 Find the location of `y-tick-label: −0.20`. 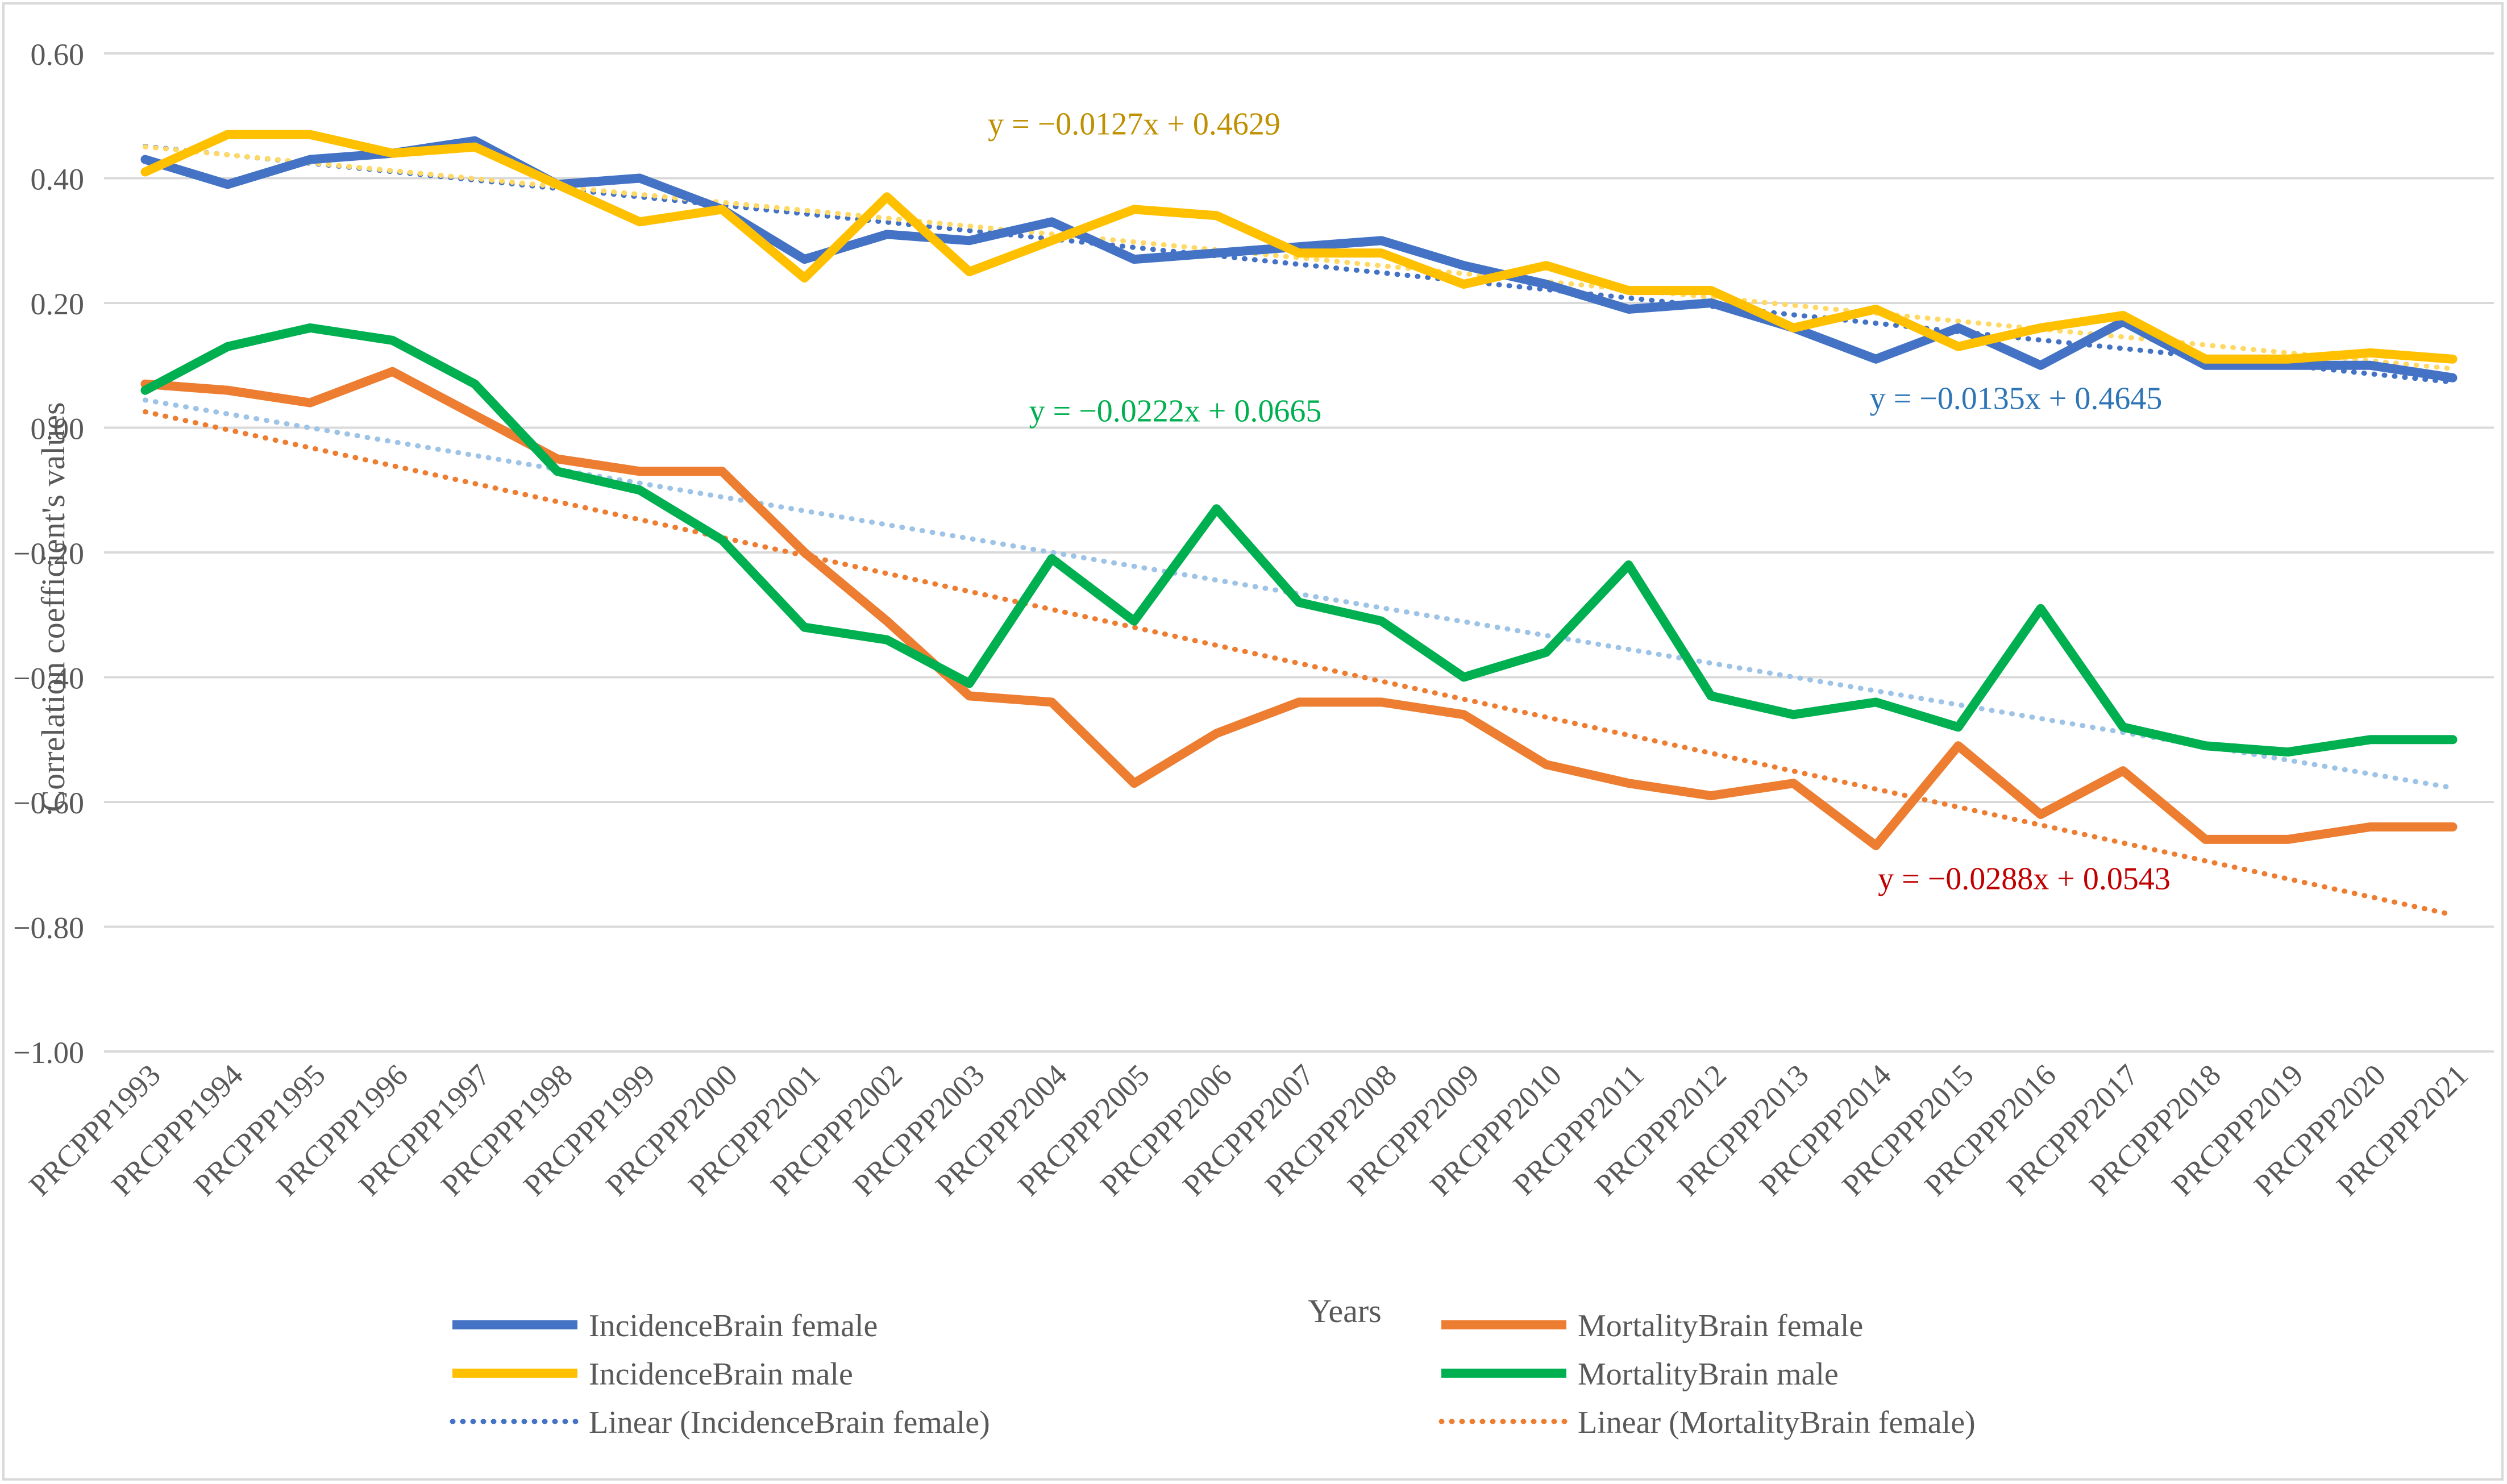

y-tick-label: −0.20 is located at coordinates (48, 554).